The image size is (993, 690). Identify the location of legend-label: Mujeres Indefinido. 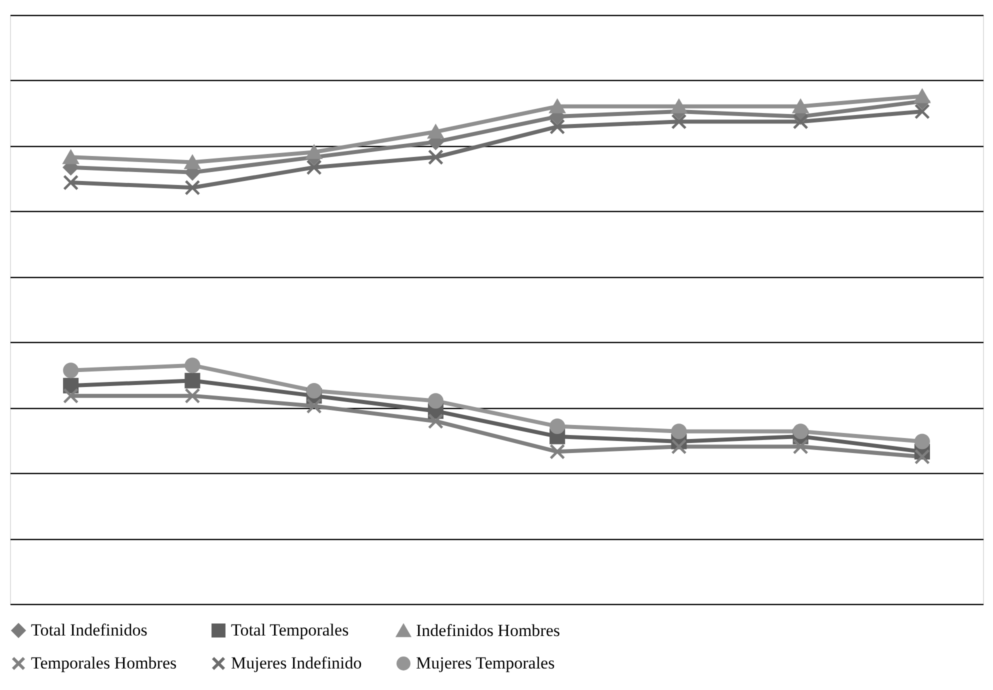
(296, 663).